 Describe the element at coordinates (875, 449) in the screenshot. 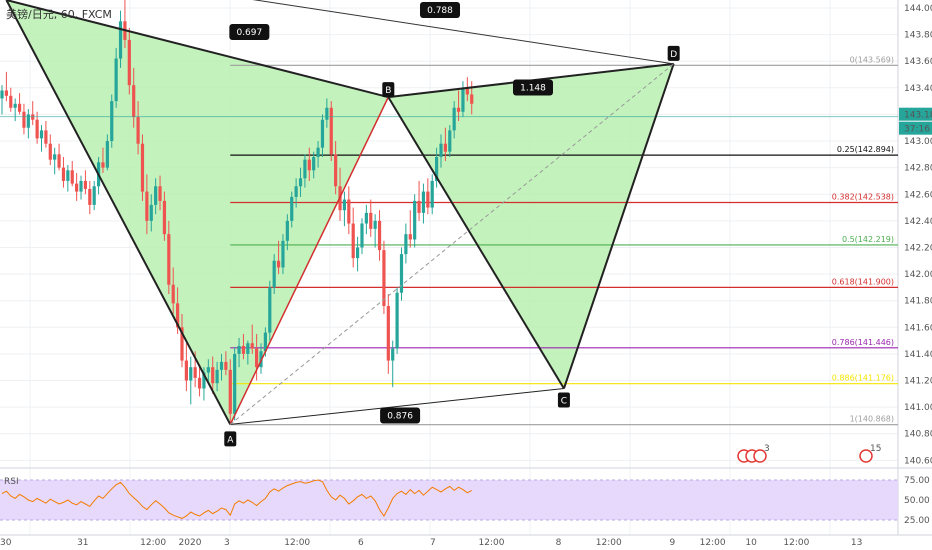

I see `event-count: 15` at that location.